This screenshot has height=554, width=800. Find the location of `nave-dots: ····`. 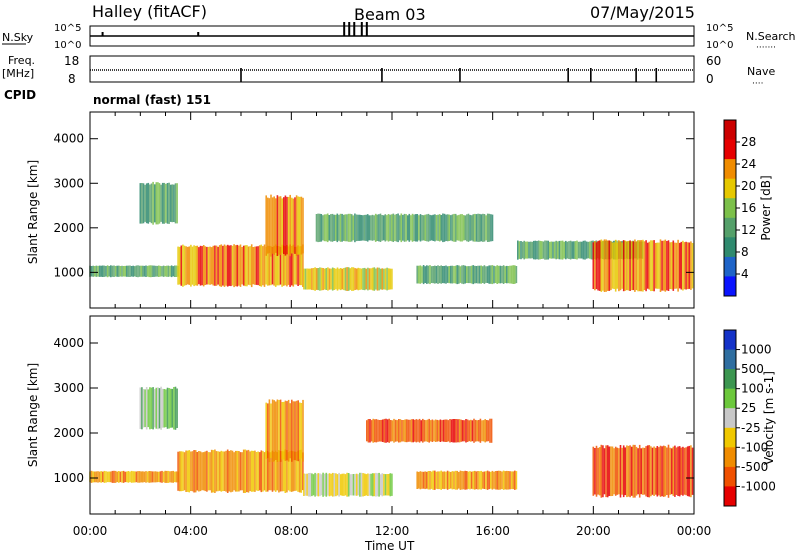

nave-dots: ···· is located at coordinates (757, 84).